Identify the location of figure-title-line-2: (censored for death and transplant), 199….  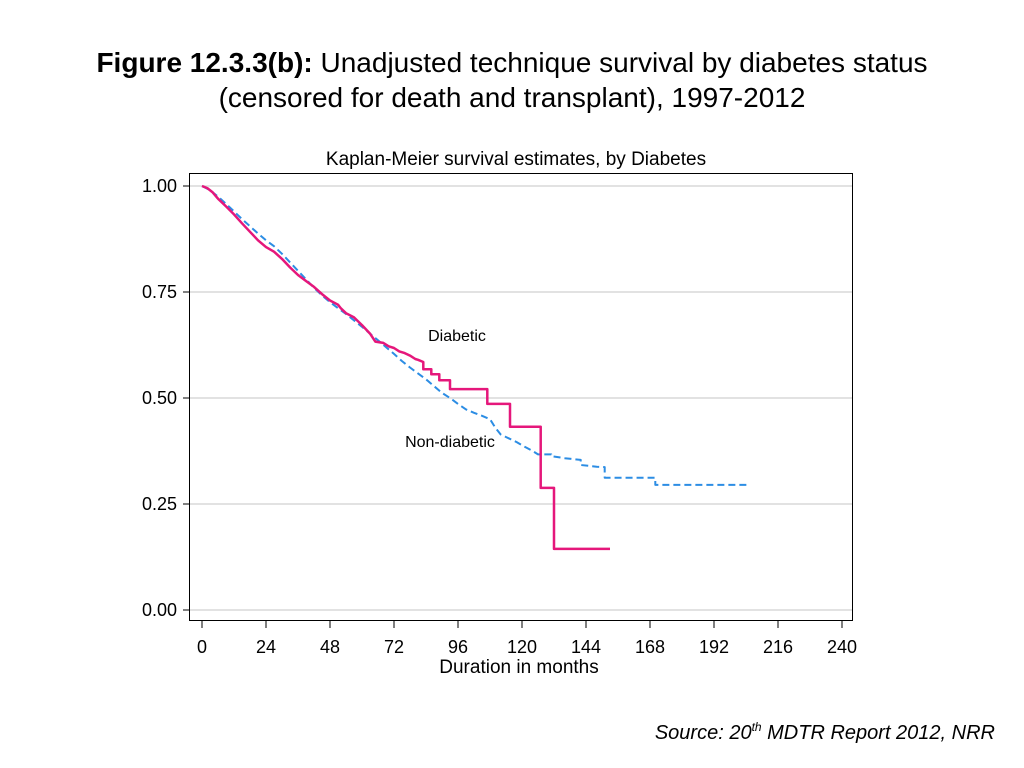
(512, 97).